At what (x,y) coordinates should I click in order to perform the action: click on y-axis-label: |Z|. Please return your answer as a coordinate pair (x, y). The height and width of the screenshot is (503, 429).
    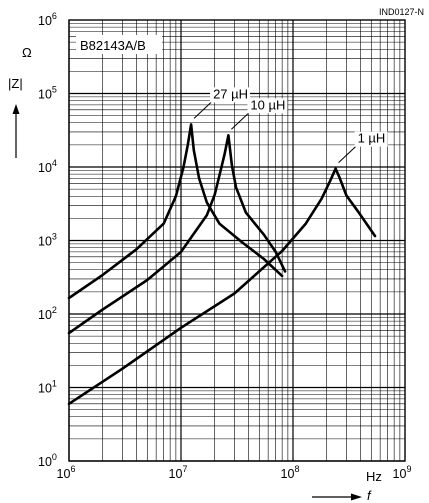
    Looking at the image, I should click on (15, 83).